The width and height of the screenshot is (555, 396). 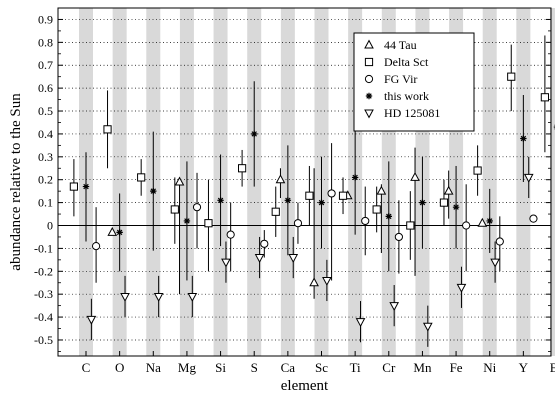 I want to click on x-axis-label: element, so click(x=305, y=386).